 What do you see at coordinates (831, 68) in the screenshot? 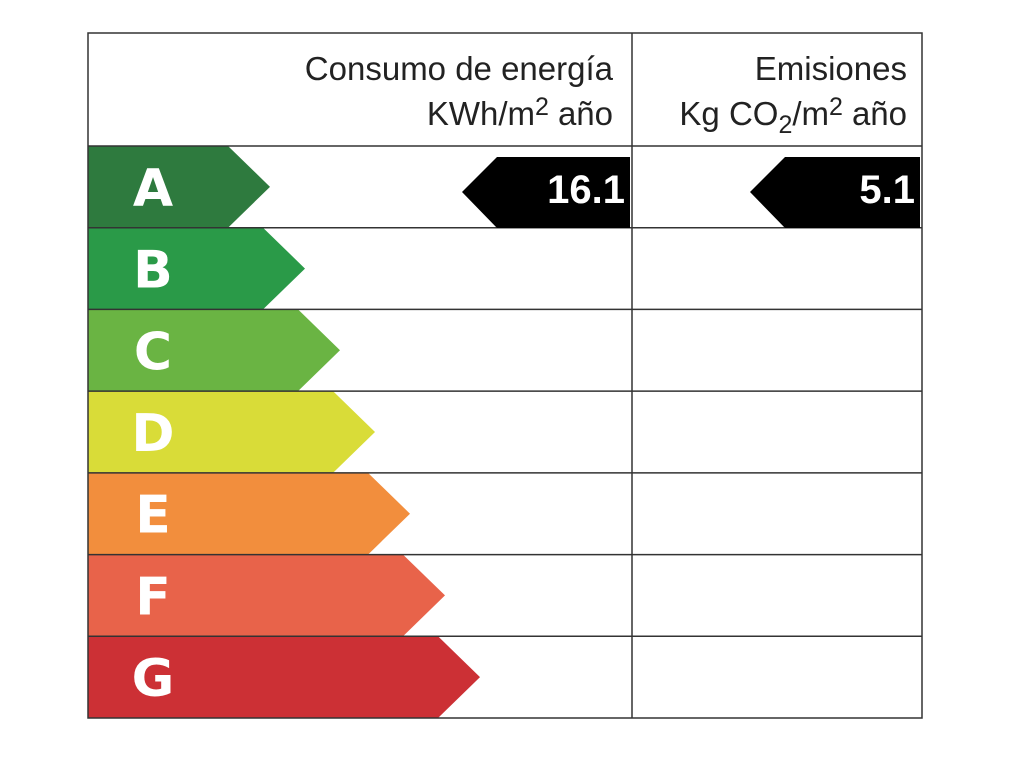
I see `emissions-title: Emisiones` at bounding box center [831, 68].